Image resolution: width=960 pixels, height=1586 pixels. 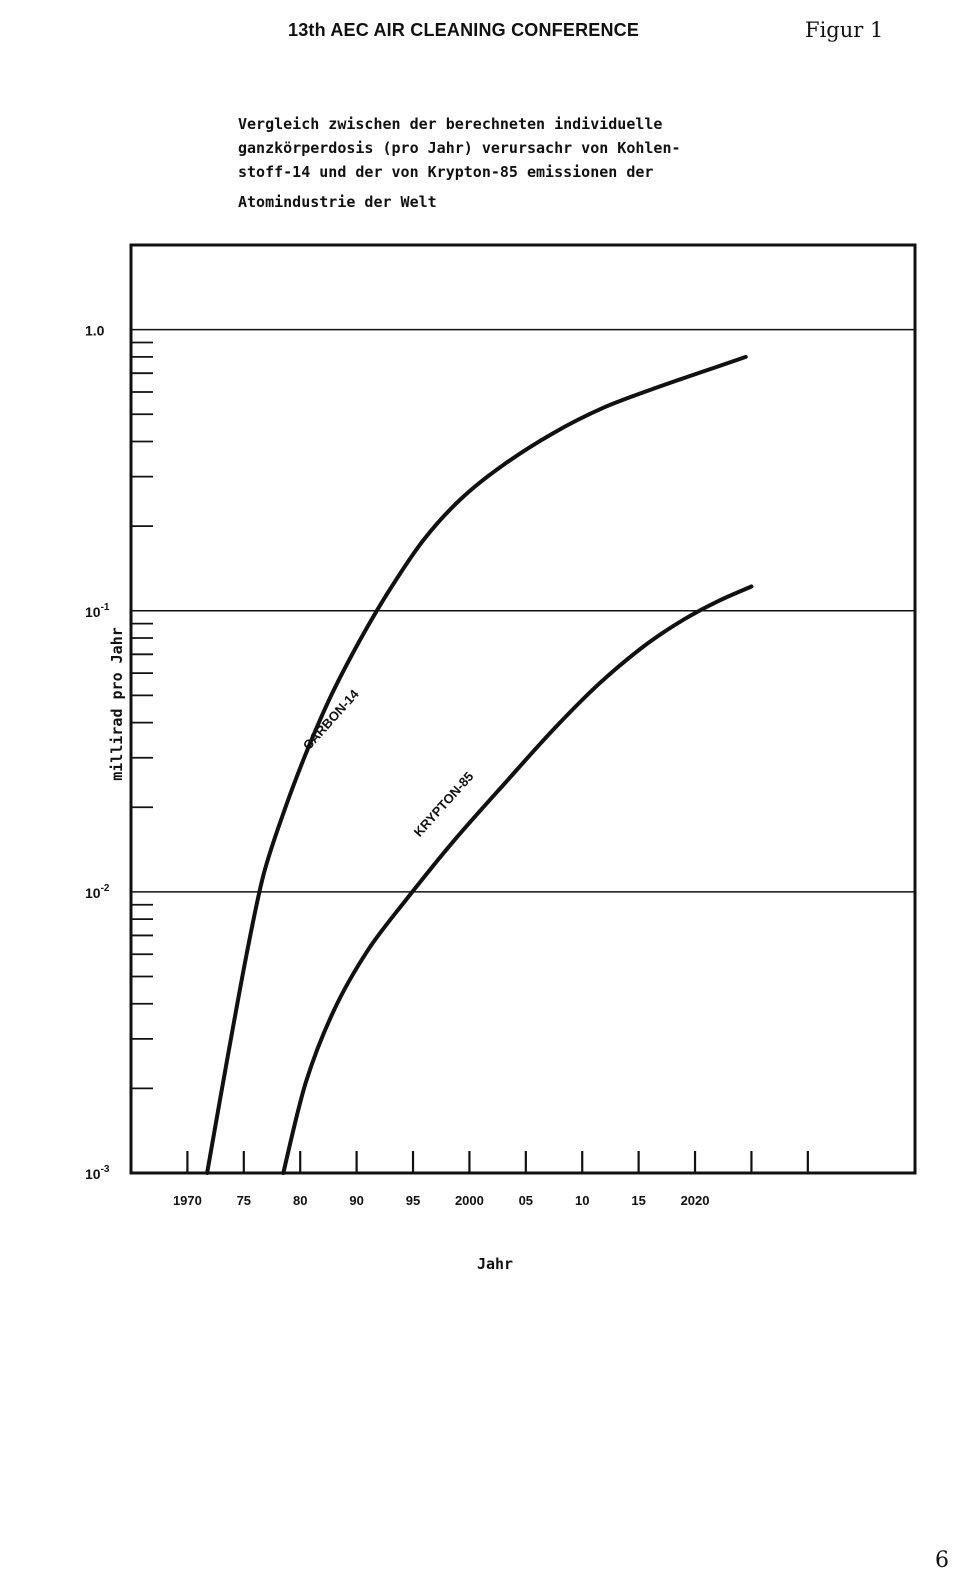 What do you see at coordinates (464, 30) in the screenshot?
I see `conference-header: 13th AEC AIR CLEANING CONFERENCE` at bounding box center [464, 30].